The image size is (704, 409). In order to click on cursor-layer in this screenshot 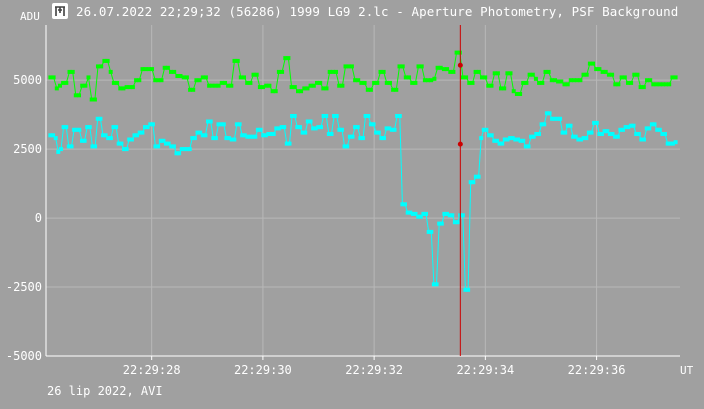, I will do `click(460, 190)`.